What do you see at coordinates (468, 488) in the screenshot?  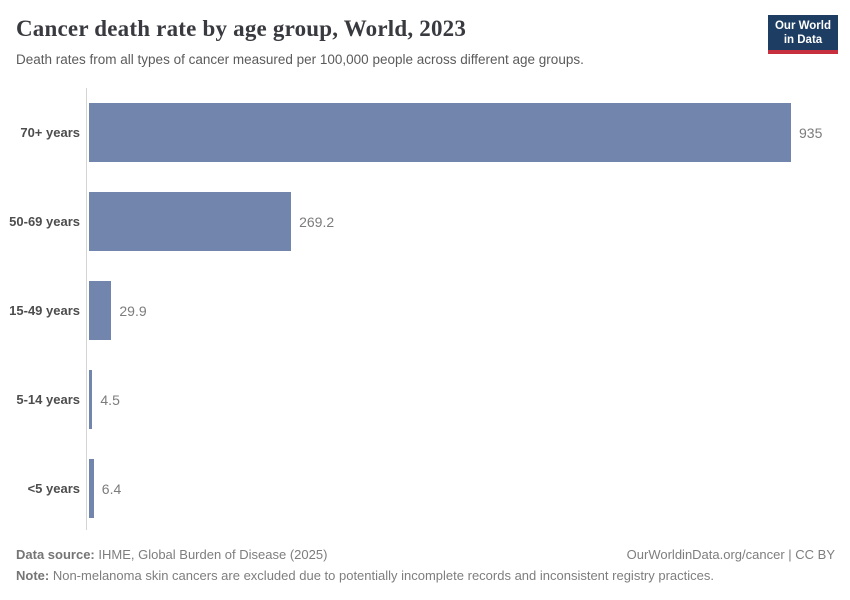 I see `bar-track: 6.4` at bounding box center [468, 488].